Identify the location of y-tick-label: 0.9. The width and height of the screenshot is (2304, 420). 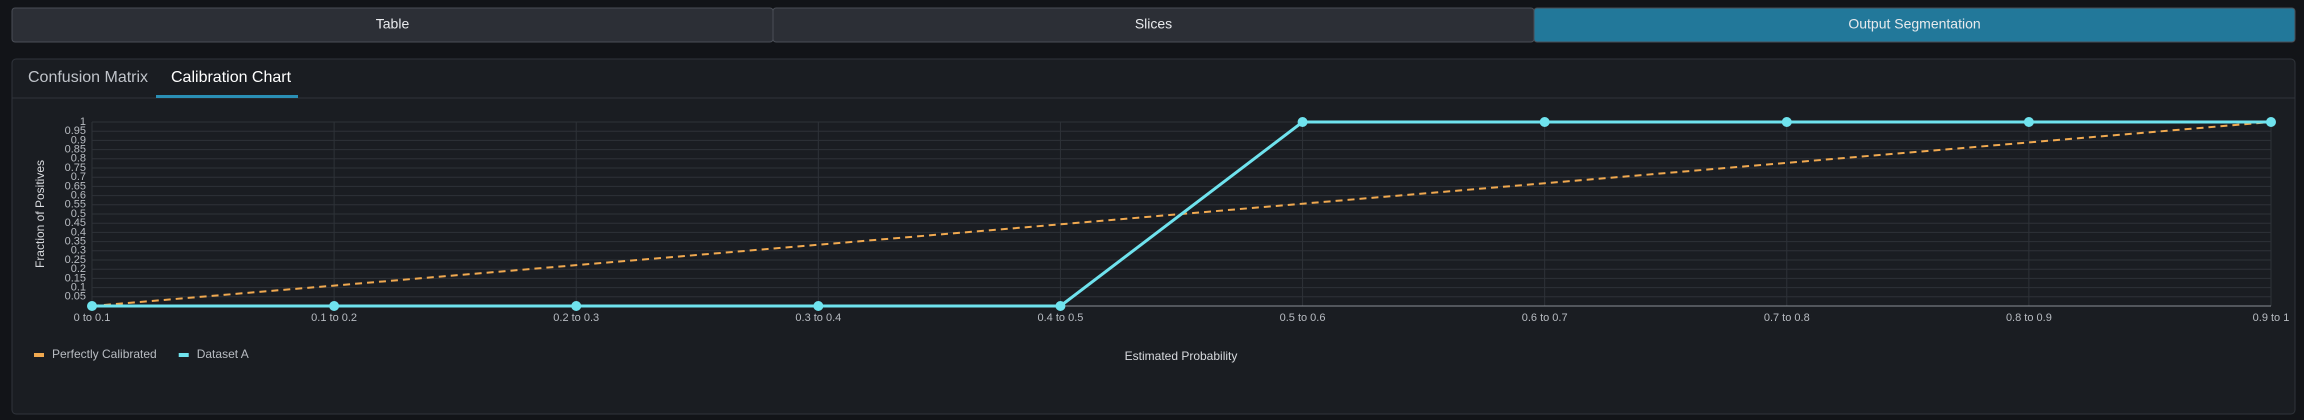
(78, 140).